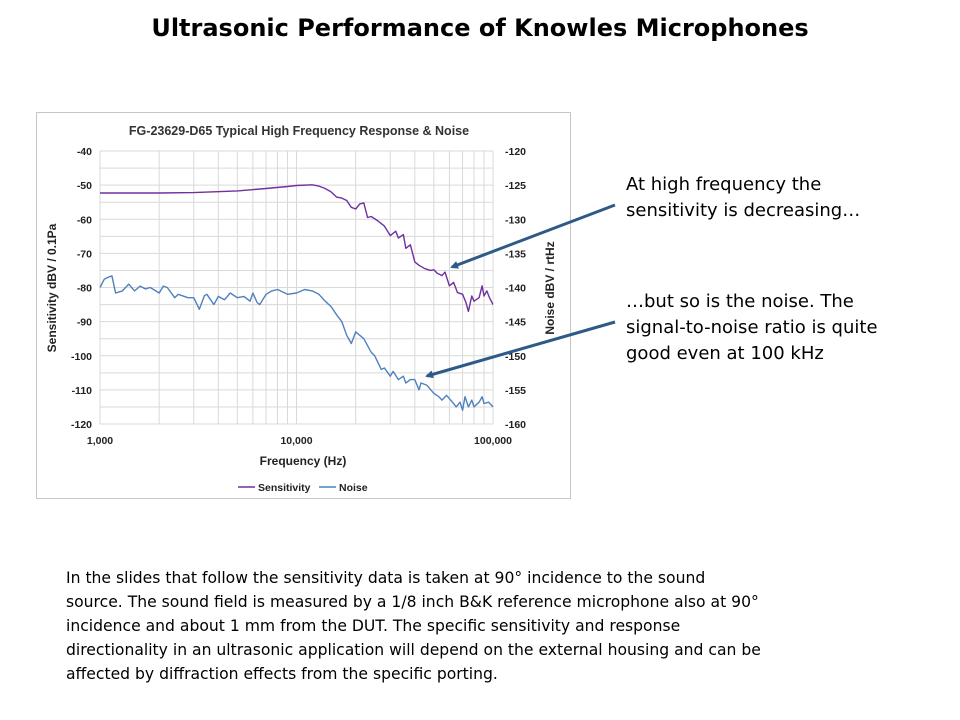 The width and height of the screenshot is (960, 720). I want to click on y-tick-label: -60, so click(84, 220).